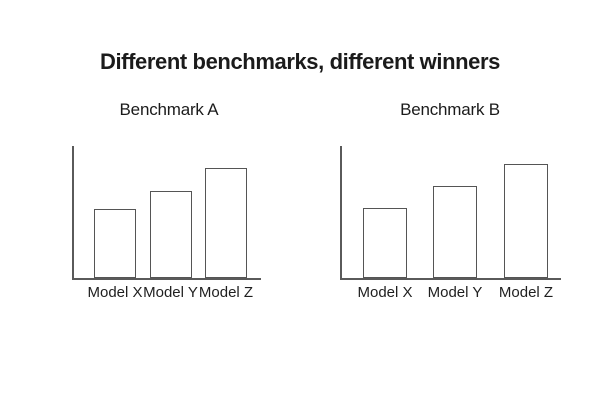 This screenshot has height=400, width=600. I want to click on plot-area: Model X Model Y Model Z, so click(169, 225).